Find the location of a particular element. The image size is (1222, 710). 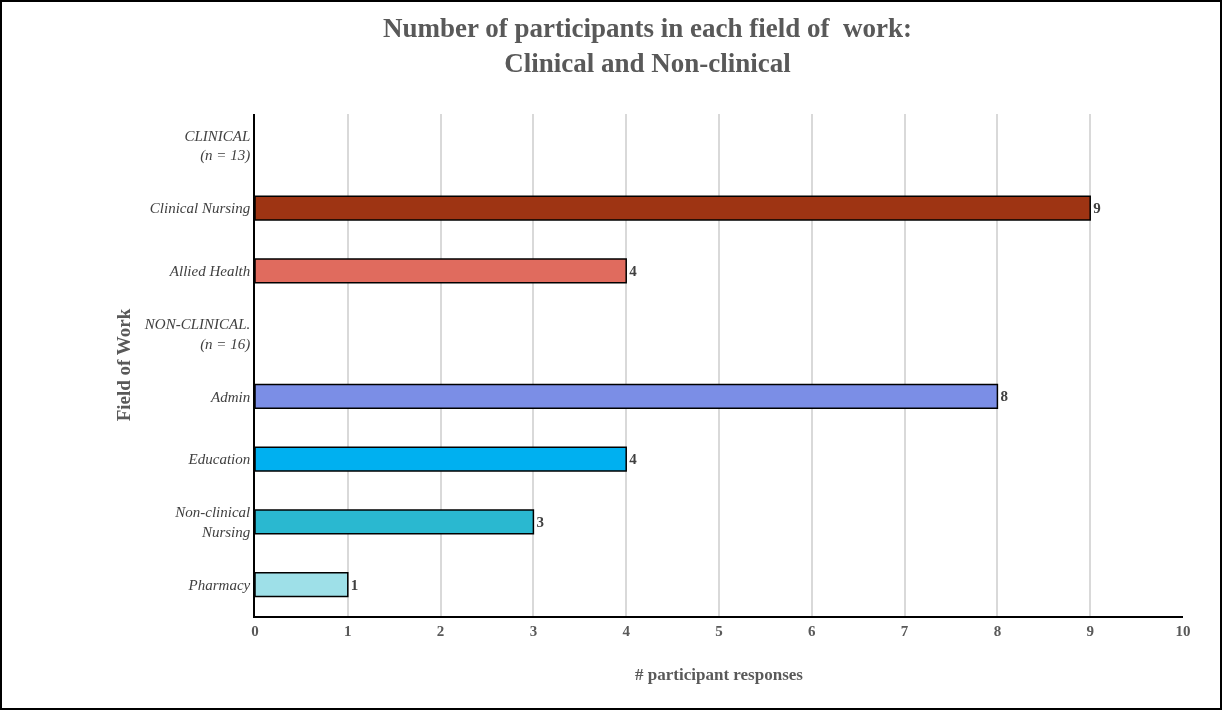

x-tick-label: 4 is located at coordinates (626, 630).